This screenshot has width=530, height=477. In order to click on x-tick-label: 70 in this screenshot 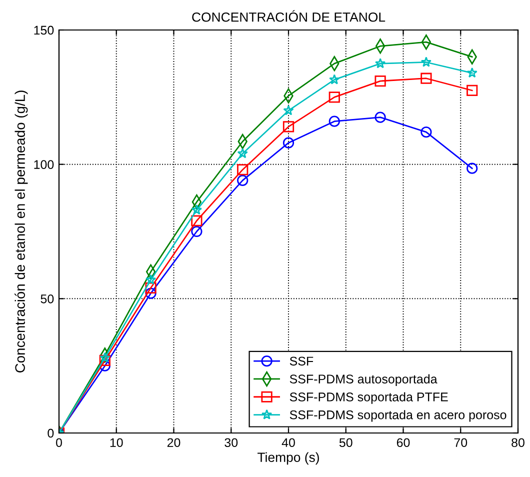, I will do `click(461, 443)`.